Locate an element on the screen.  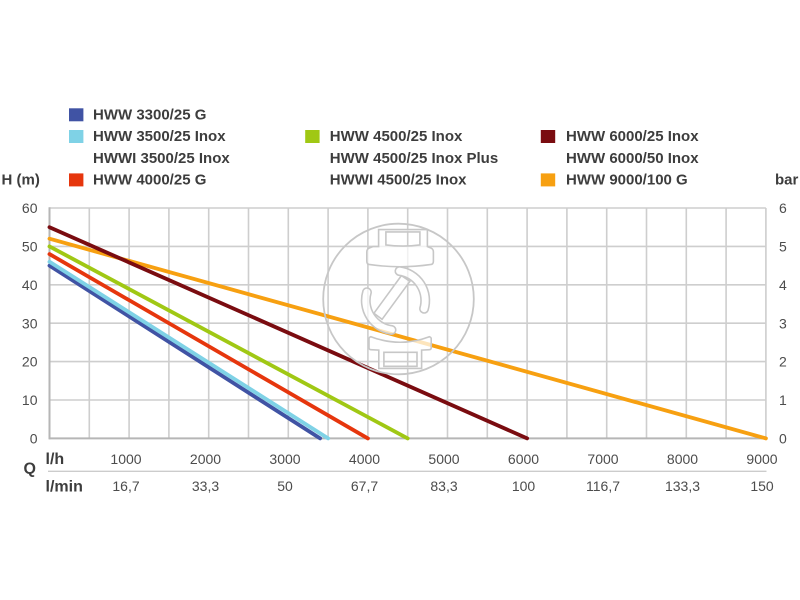
svg-text: 9000 is located at coordinates (761, 459).